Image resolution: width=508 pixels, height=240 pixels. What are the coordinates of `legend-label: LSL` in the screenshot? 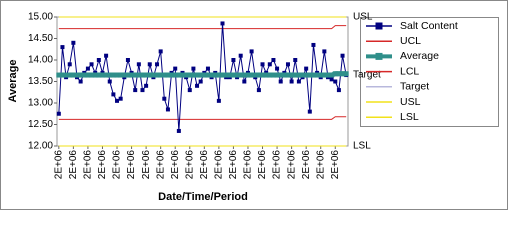 It's located at (409, 117).